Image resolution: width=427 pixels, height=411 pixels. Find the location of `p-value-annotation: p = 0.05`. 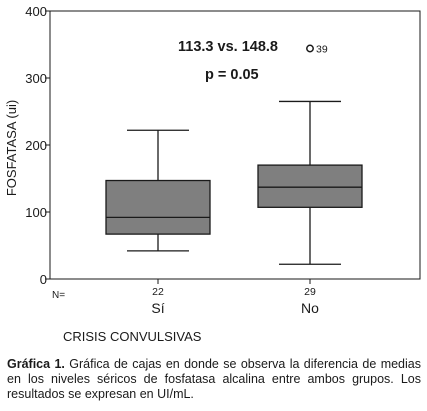

p-value-annotation: p = 0.05 is located at coordinates (232, 75).